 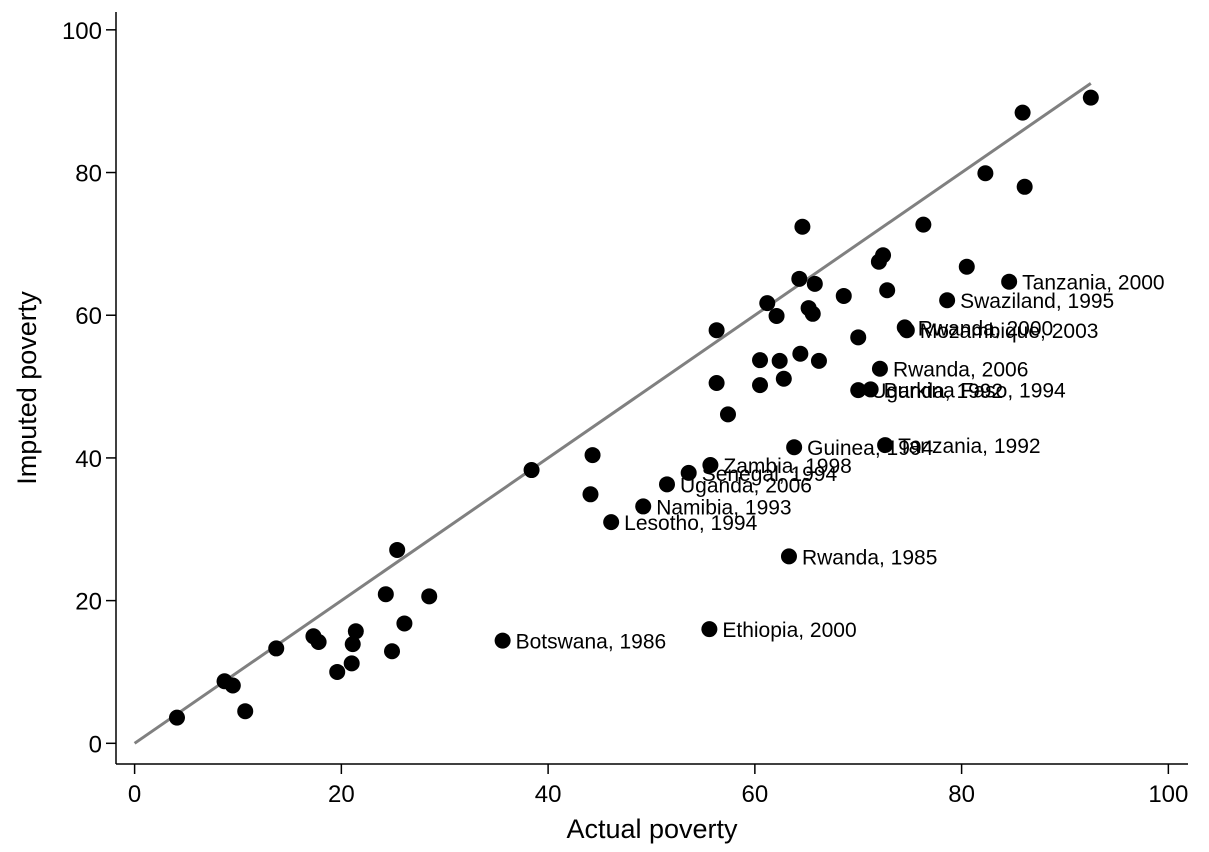 I want to click on point-label: Namibia, 1993, so click(x=723, y=507).